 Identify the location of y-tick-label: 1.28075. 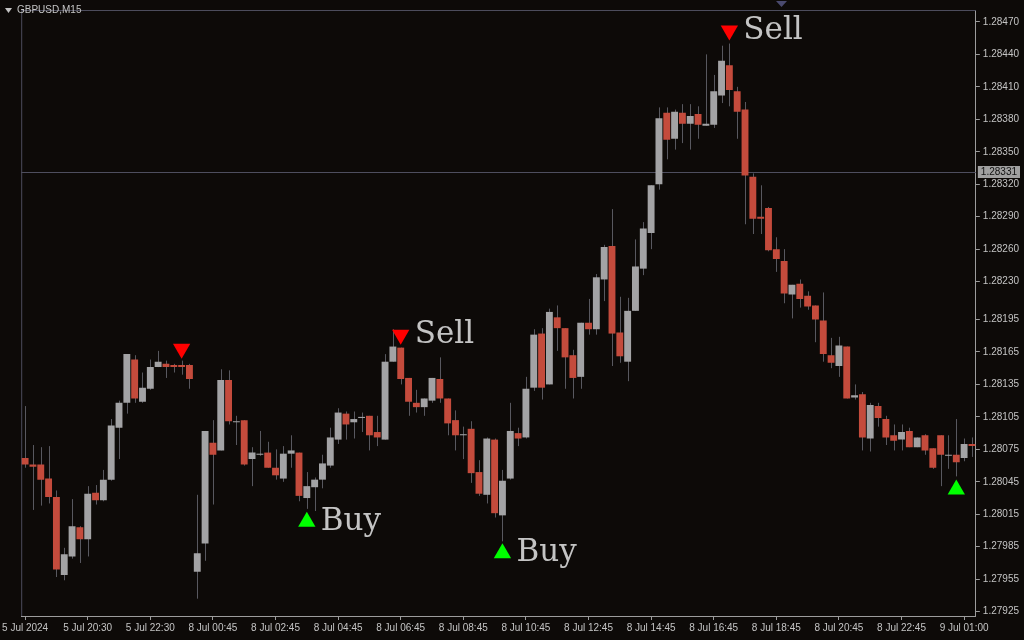
(1001, 449).